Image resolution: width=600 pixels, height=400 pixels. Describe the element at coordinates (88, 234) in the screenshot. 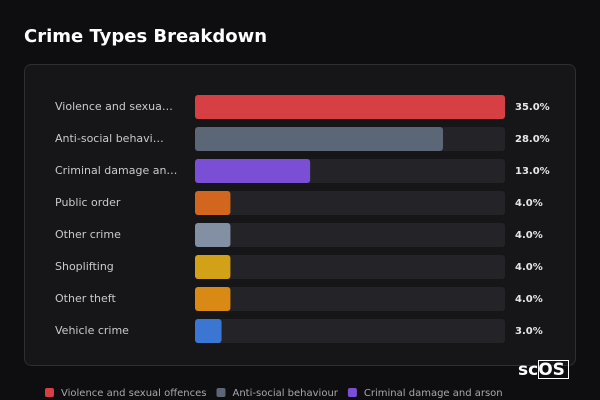

I see `category-label: Other crime` at that location.